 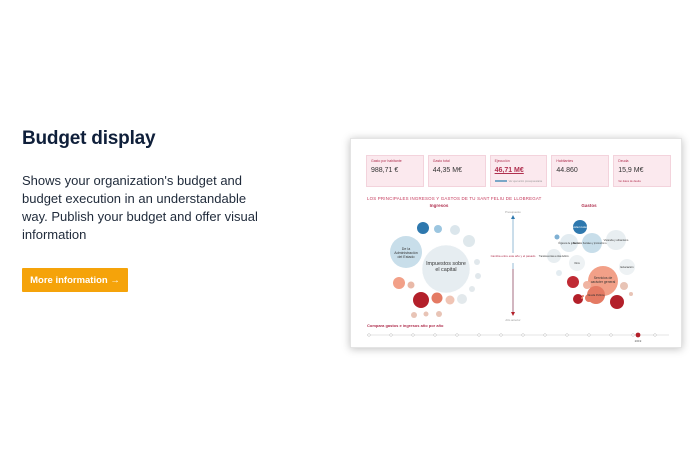 I want to click on expenses-title: Gastos, so click(x=589, y=205).